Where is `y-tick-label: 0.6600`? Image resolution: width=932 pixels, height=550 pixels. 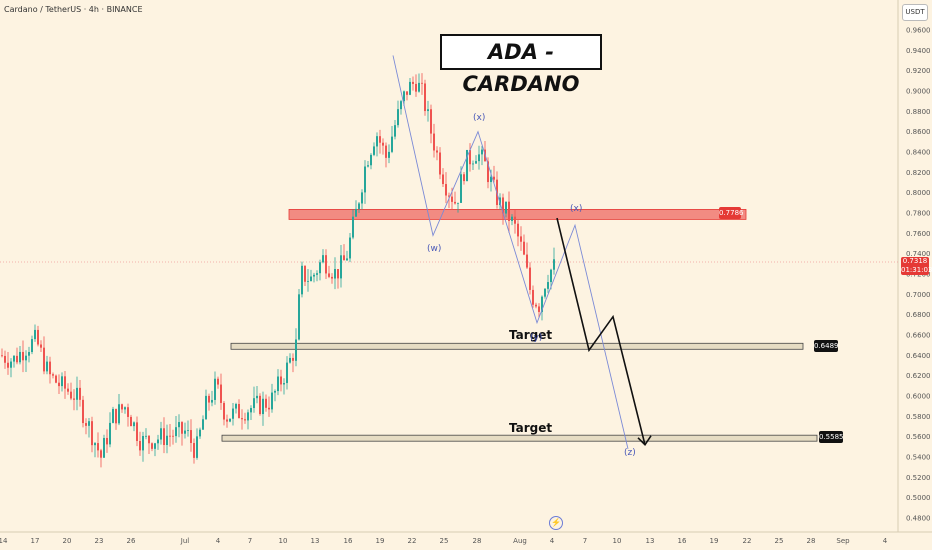
y-tick-label: 0.6600 is located at coordinates (918, 336).